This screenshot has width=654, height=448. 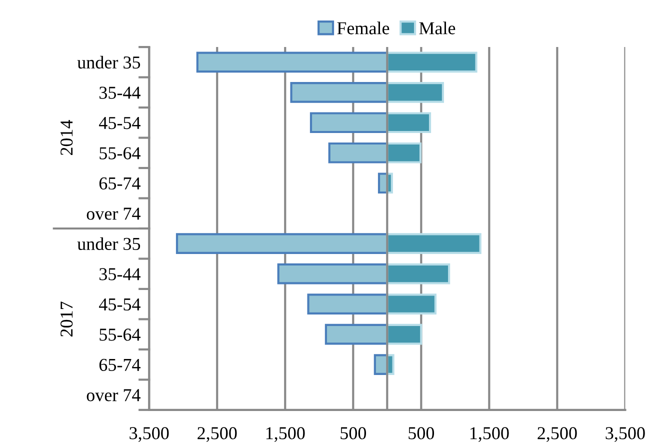 I want to click on legend-label: Female, so click(x=363, y=28).